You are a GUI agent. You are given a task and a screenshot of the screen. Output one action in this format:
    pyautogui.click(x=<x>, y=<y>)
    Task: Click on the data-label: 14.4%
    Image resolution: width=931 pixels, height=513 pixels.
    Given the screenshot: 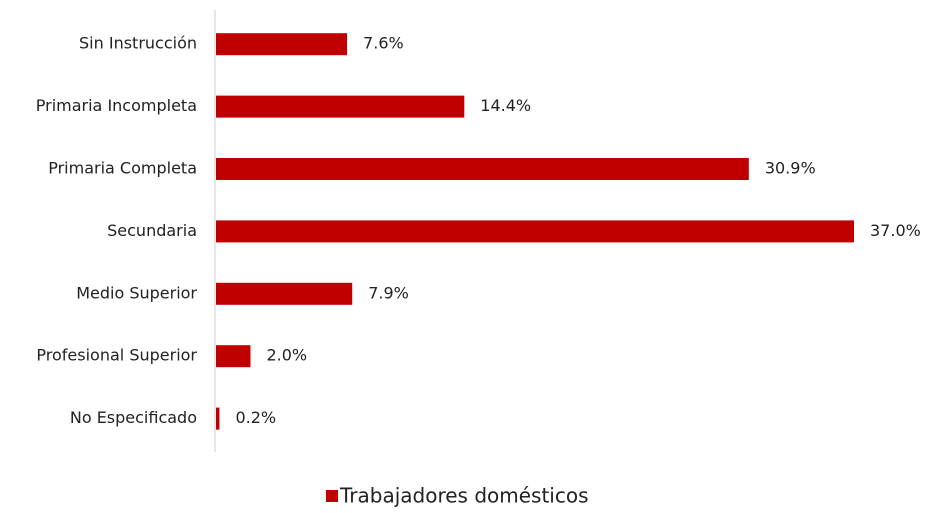 What is the action you would take?
    pyautogui.click(x=505, y=105)
    